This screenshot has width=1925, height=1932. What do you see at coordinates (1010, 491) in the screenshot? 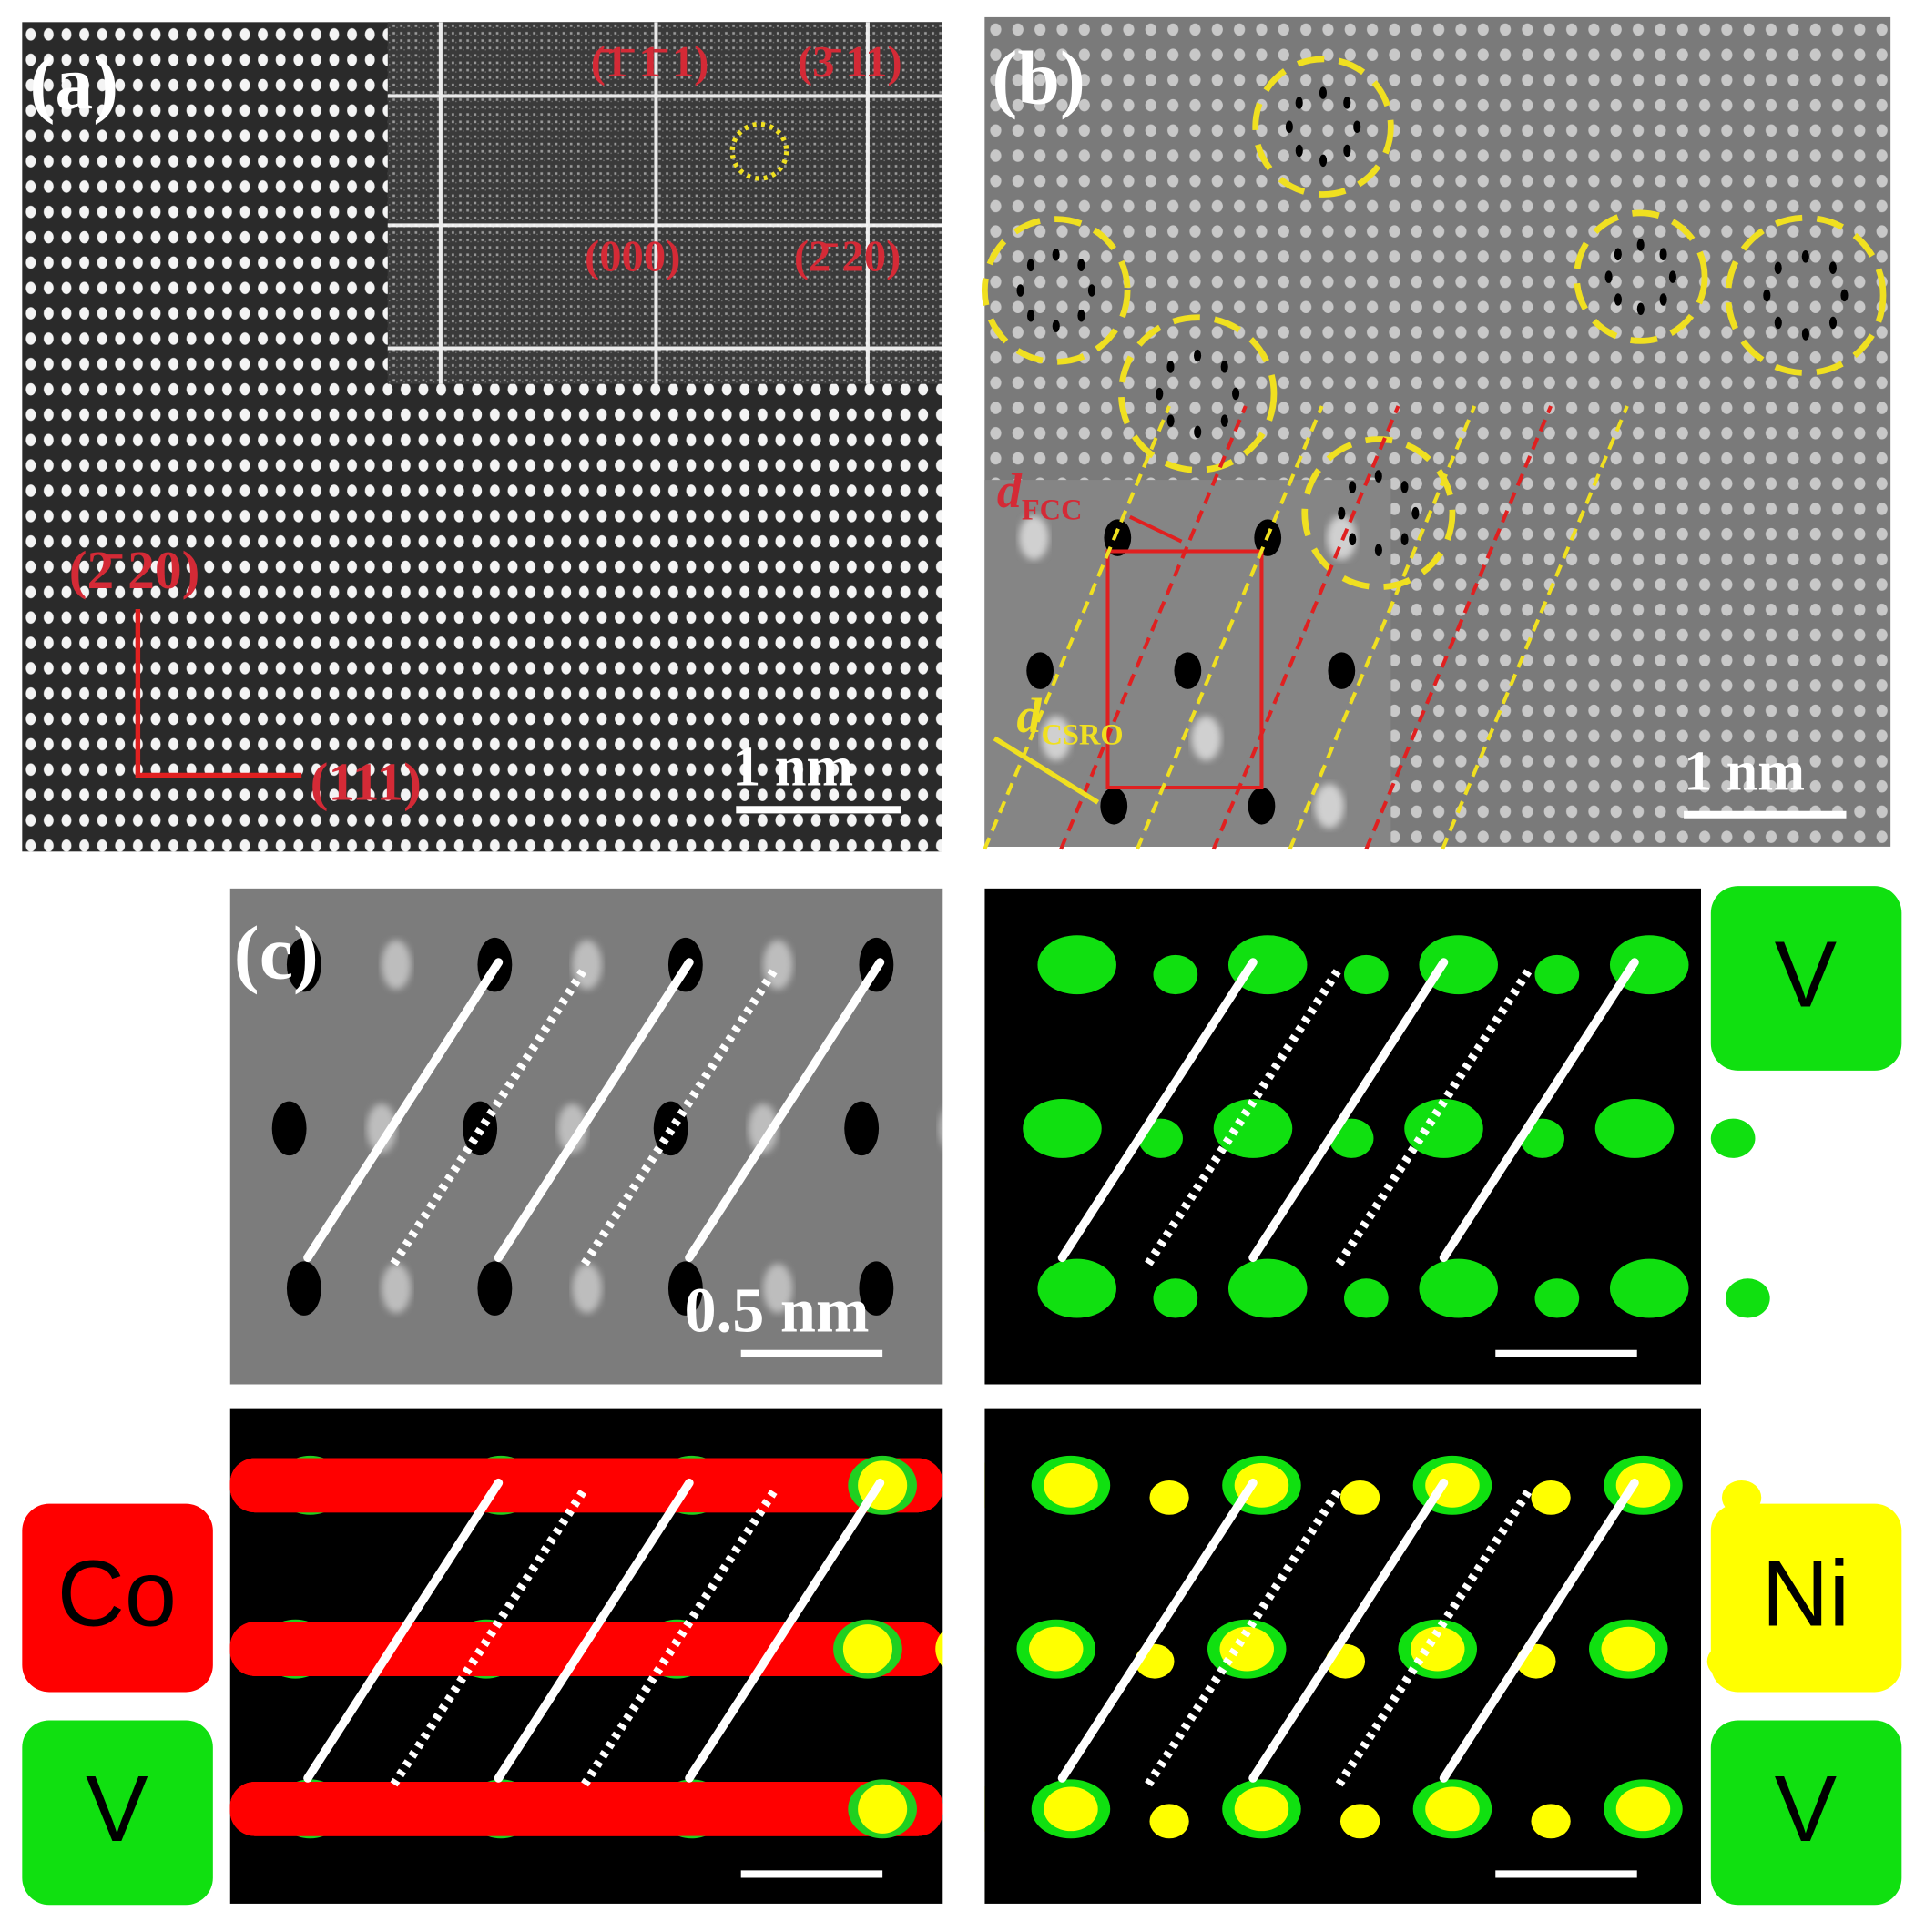
I see `d-symbol: d` at bounding box center [1010, 491].